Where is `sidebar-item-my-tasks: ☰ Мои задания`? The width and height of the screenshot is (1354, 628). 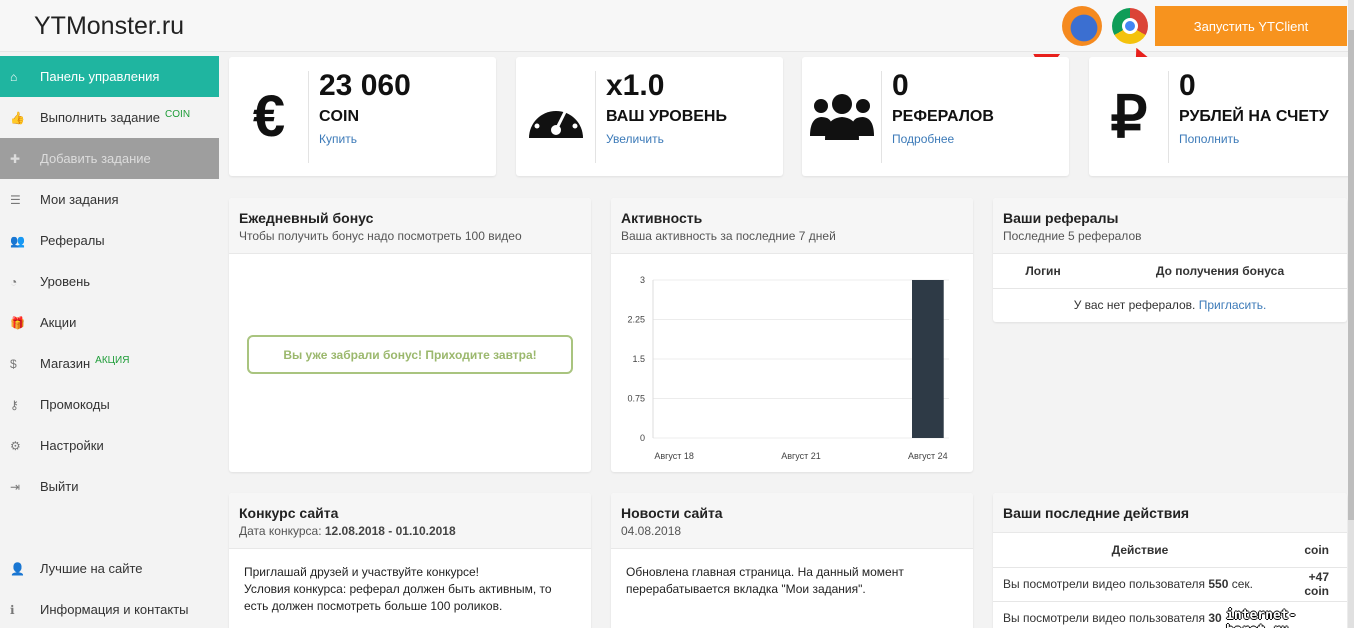 sidebar-item-my-tasks: ☰ Мои задания is located at coordinates (109, 199).